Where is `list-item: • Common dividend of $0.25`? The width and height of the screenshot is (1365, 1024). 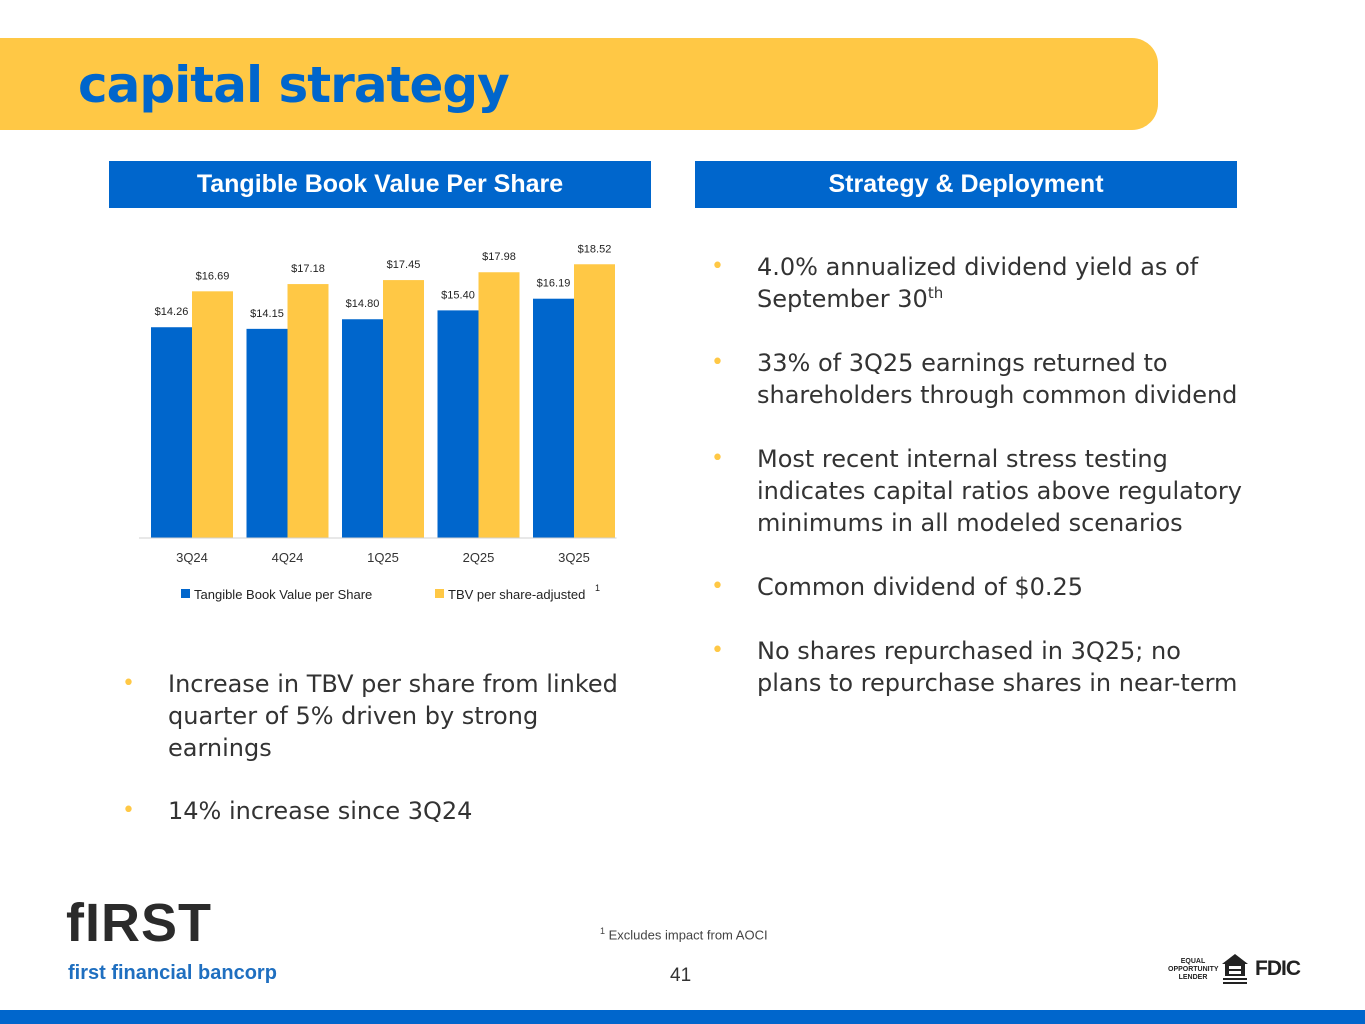
list-item: • Common dividend of $0.25 is located at coordinates (981, 587).